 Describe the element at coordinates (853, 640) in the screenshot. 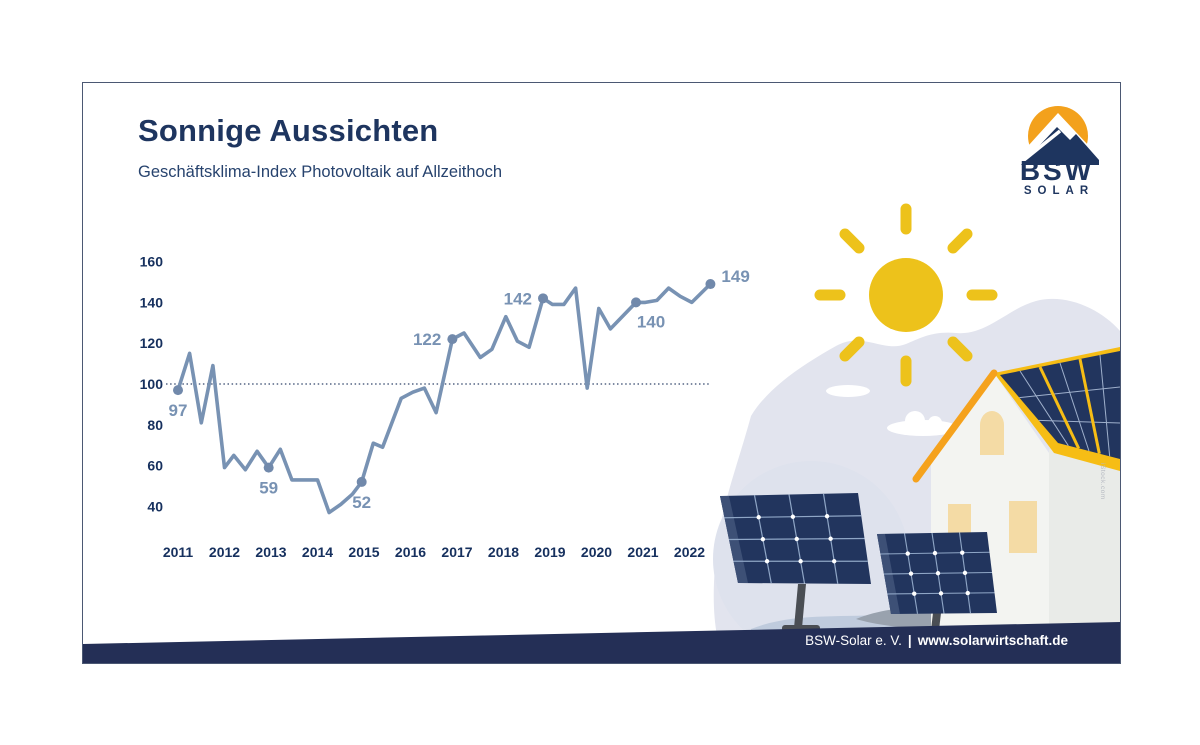

I see `footer-org: BSW-Solar e. V.` at that location.